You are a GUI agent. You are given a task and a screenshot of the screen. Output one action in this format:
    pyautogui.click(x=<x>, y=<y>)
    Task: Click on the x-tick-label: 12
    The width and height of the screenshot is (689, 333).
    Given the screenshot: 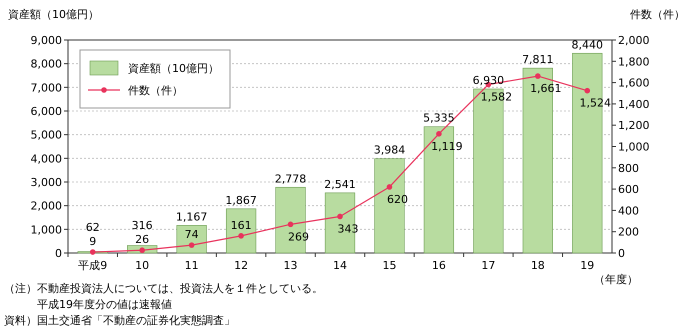 What is the action you would take?
    pyautogui.click(x=241, y=265)
    